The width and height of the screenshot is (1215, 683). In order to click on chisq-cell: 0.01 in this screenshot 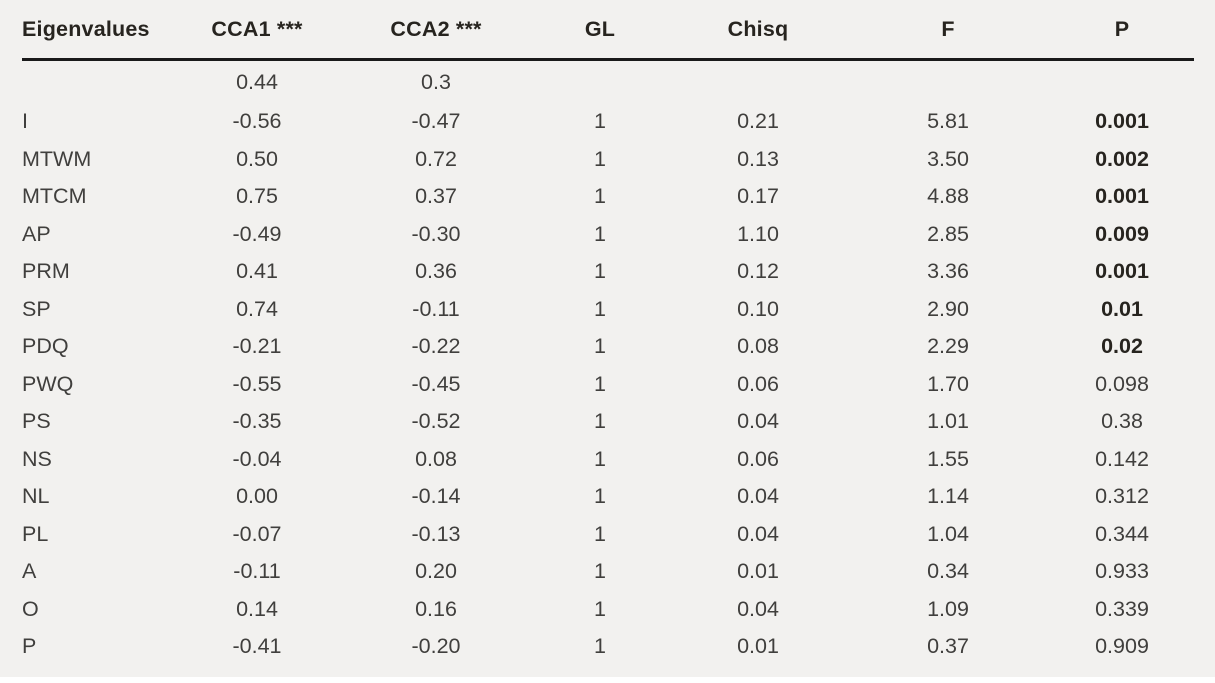, I will do `click(758, 571)`.